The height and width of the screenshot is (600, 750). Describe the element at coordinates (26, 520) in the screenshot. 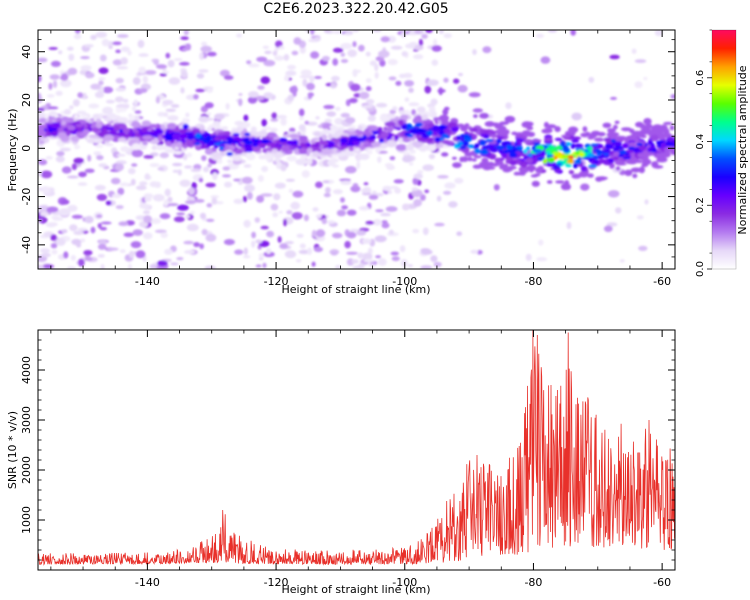

I see `snr-y-tick-label: 1000` at that location.